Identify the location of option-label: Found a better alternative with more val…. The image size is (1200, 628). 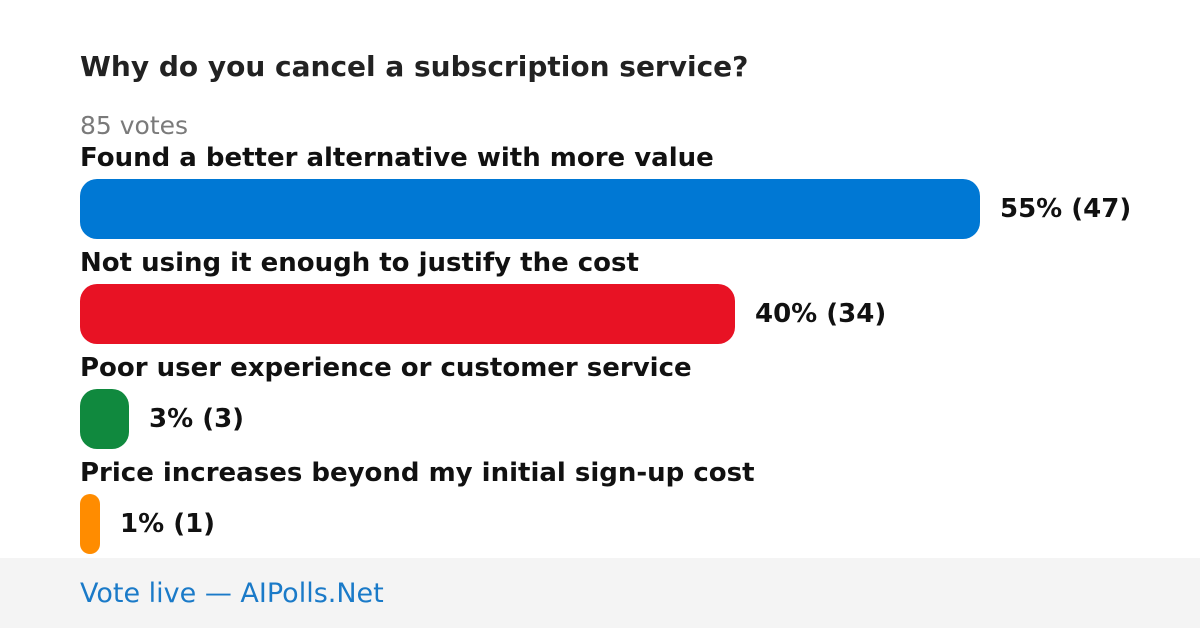
(397, 158).